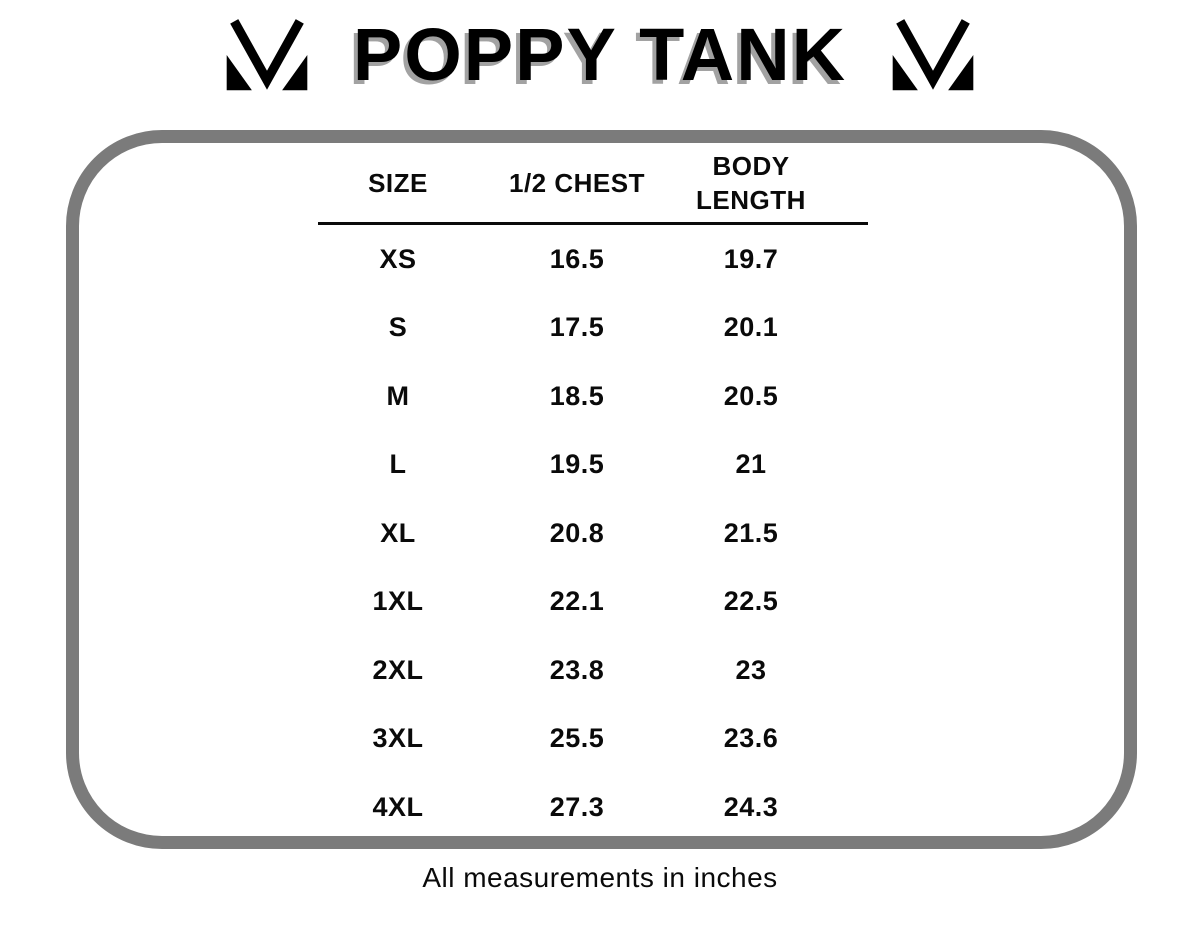 This screenshot has width=1200, height=927. What do you see at coordinates (577, 464) in the screenshot?
I see `half-chest-cell: 19.5` at bounding box center [577, 464].